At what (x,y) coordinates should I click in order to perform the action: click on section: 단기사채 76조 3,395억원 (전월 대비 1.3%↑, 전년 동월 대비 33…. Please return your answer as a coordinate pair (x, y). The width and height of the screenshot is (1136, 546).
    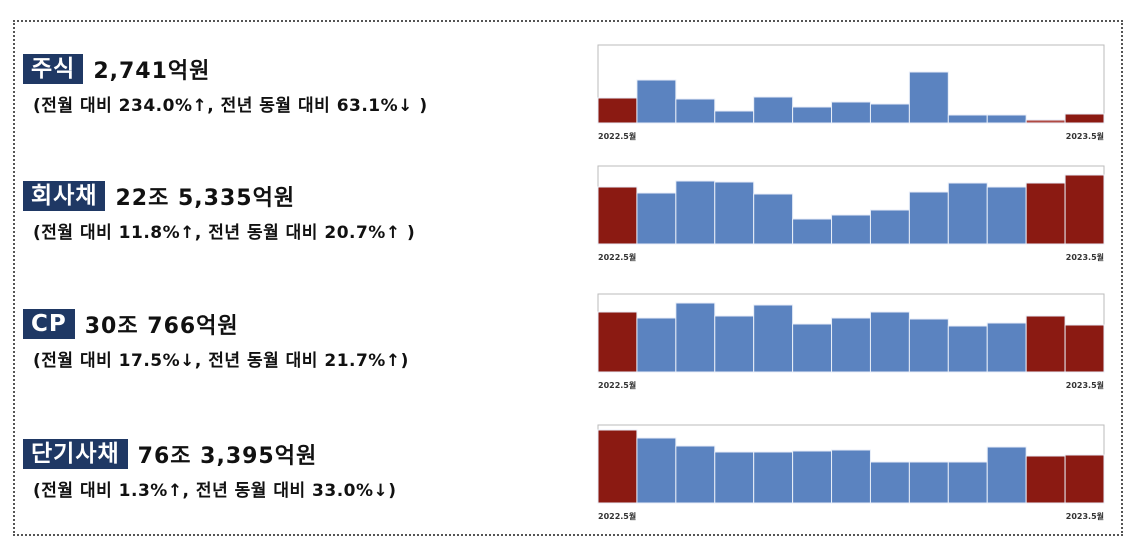
    Looking at the image, I should click on (210, 469).